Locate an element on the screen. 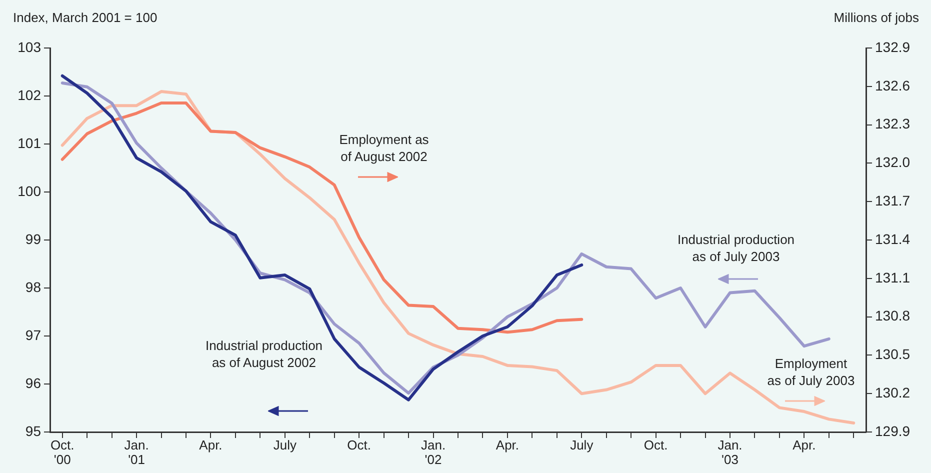  y-tick-label: 99 is located at coordinates (33, 238).